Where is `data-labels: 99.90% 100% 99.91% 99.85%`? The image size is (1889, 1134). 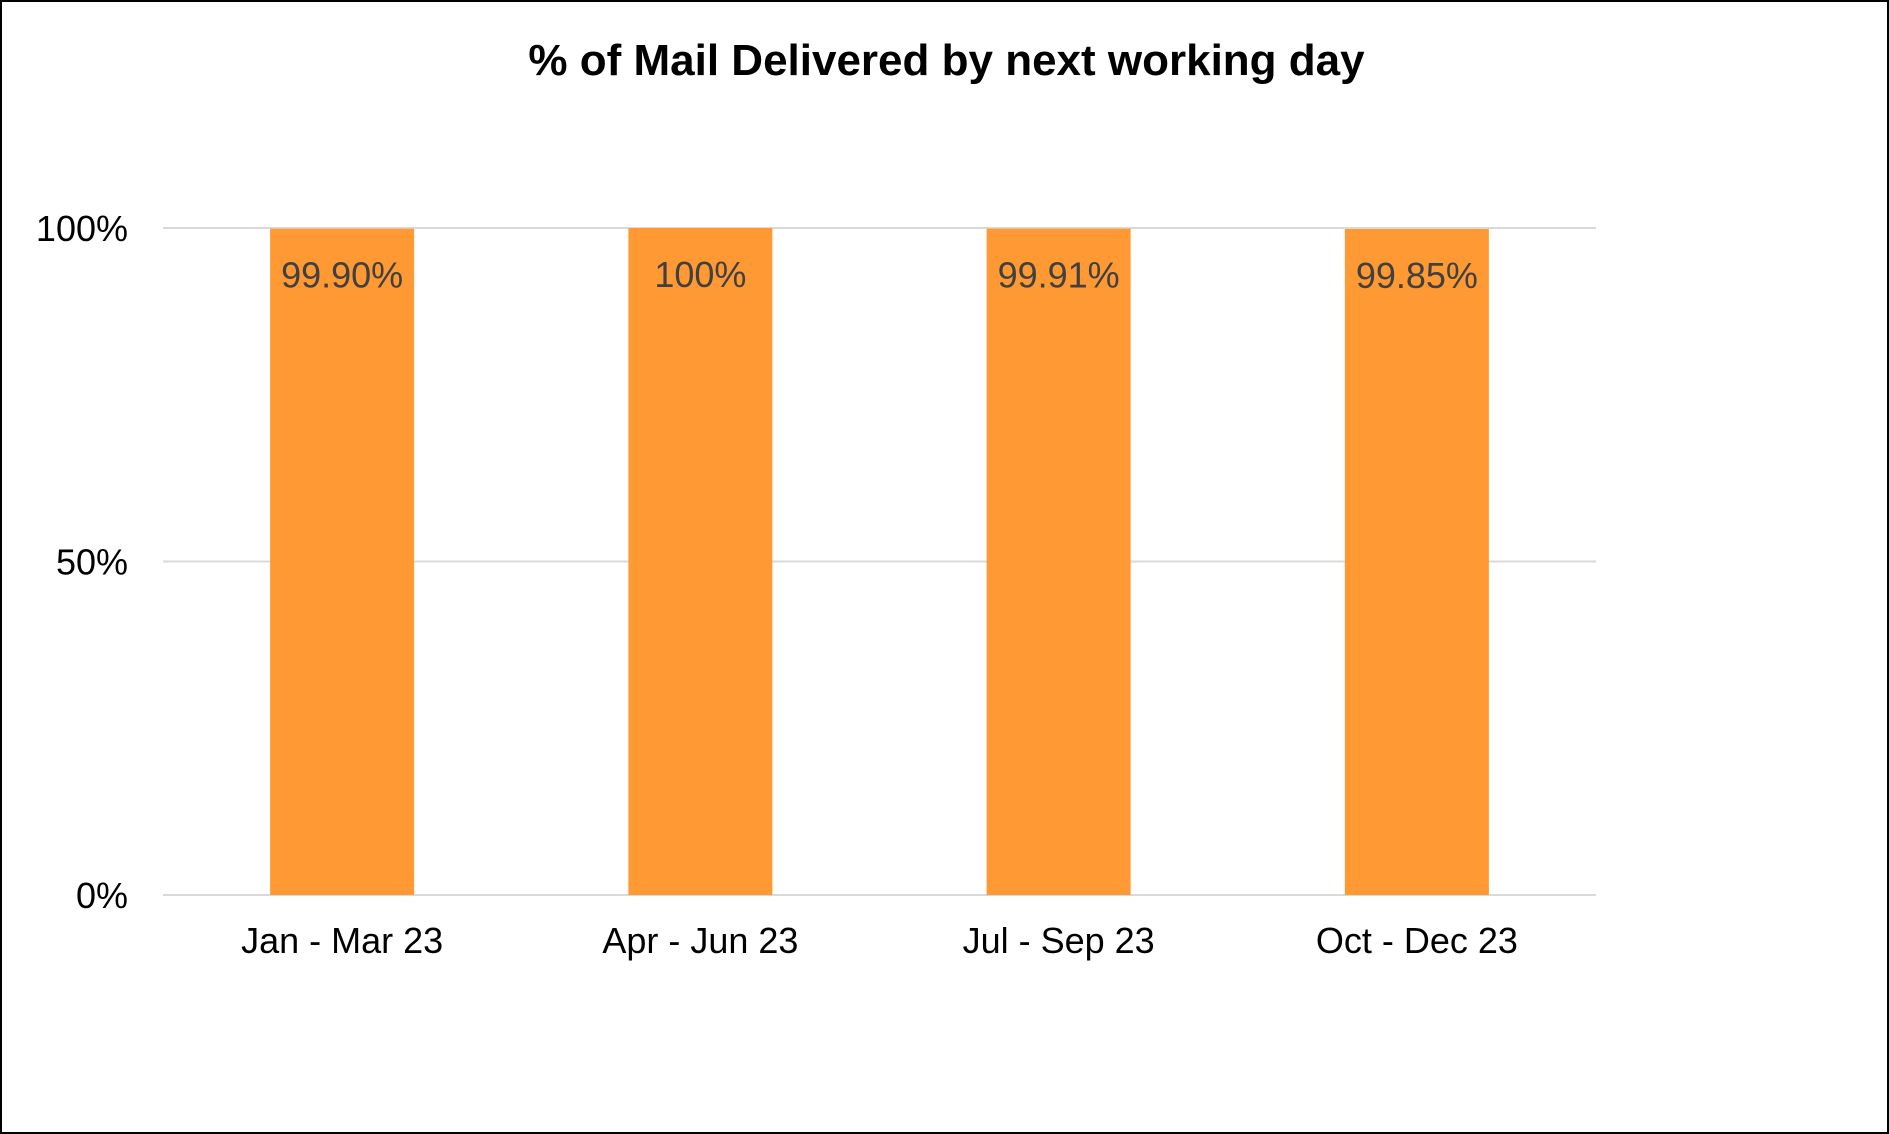
data-labels: 99.90% 100% 99.91% 99.85% is located at coordinates (879, 275).